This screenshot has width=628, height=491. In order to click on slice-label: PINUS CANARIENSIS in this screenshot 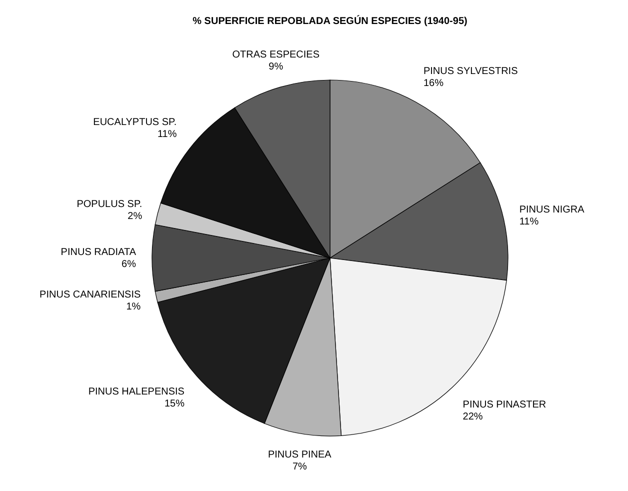, I will do `click(90, 294)`.